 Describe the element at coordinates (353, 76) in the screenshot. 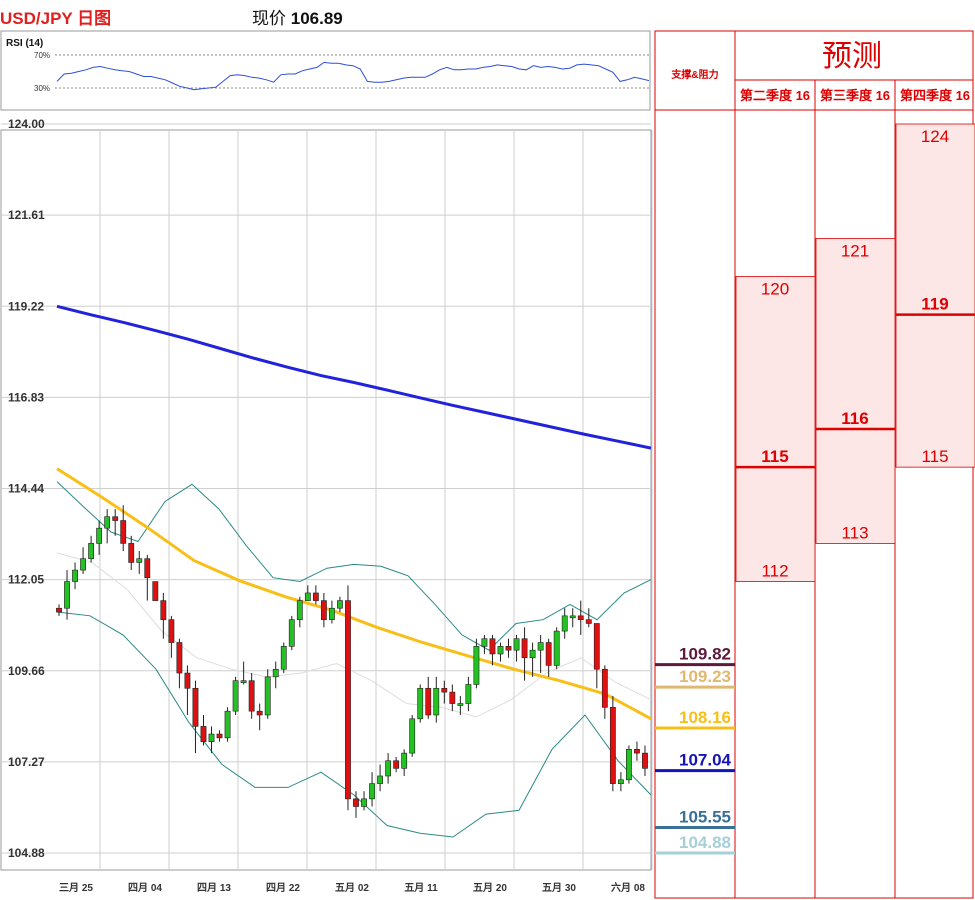

I see `rsi-line` at that location.